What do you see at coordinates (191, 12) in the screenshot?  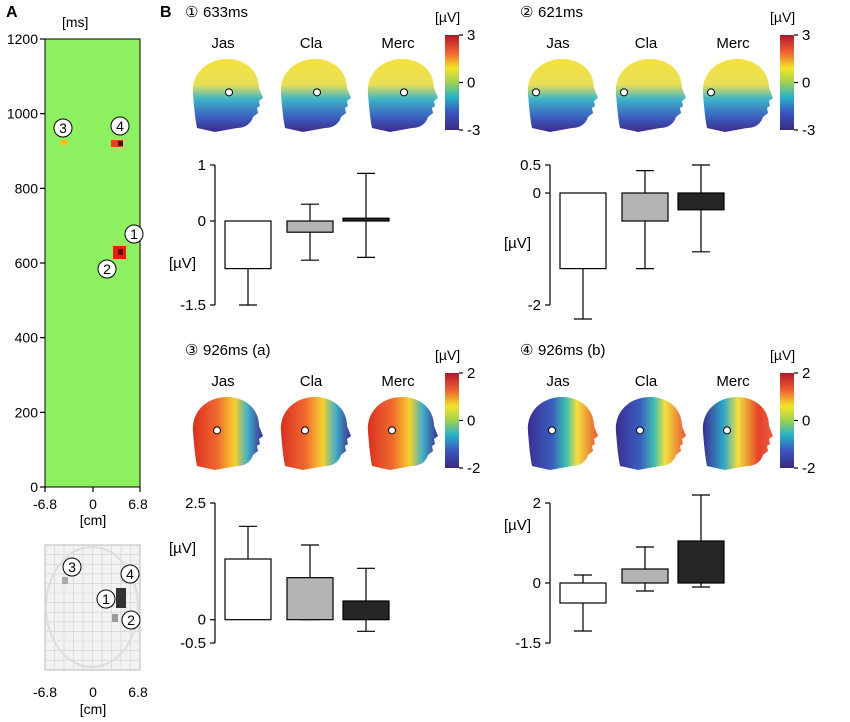 I see `subpanel-title-num: ①` at bounding box center [191, 12].